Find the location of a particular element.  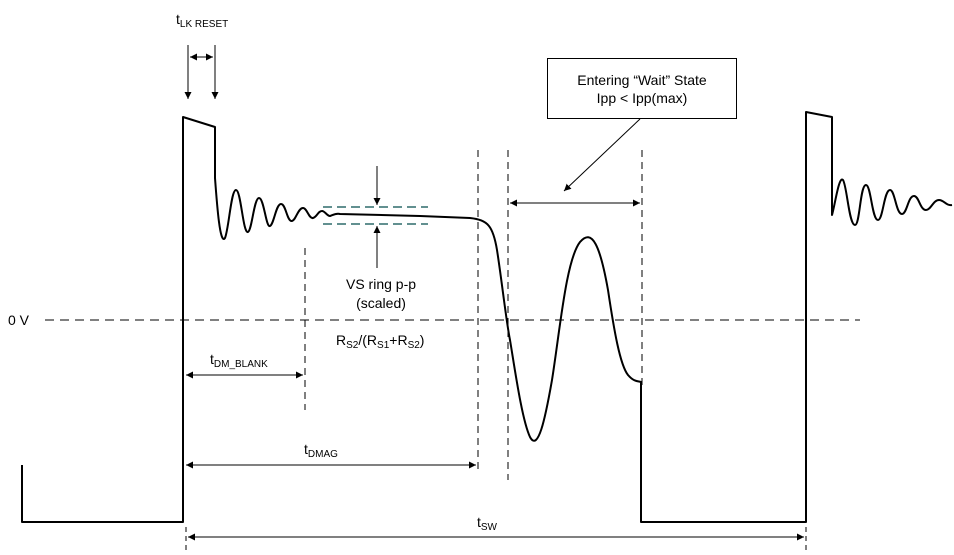

resistor-ratio-label: RS2/(RS1+RS2) is located at coordinates (380, 341).